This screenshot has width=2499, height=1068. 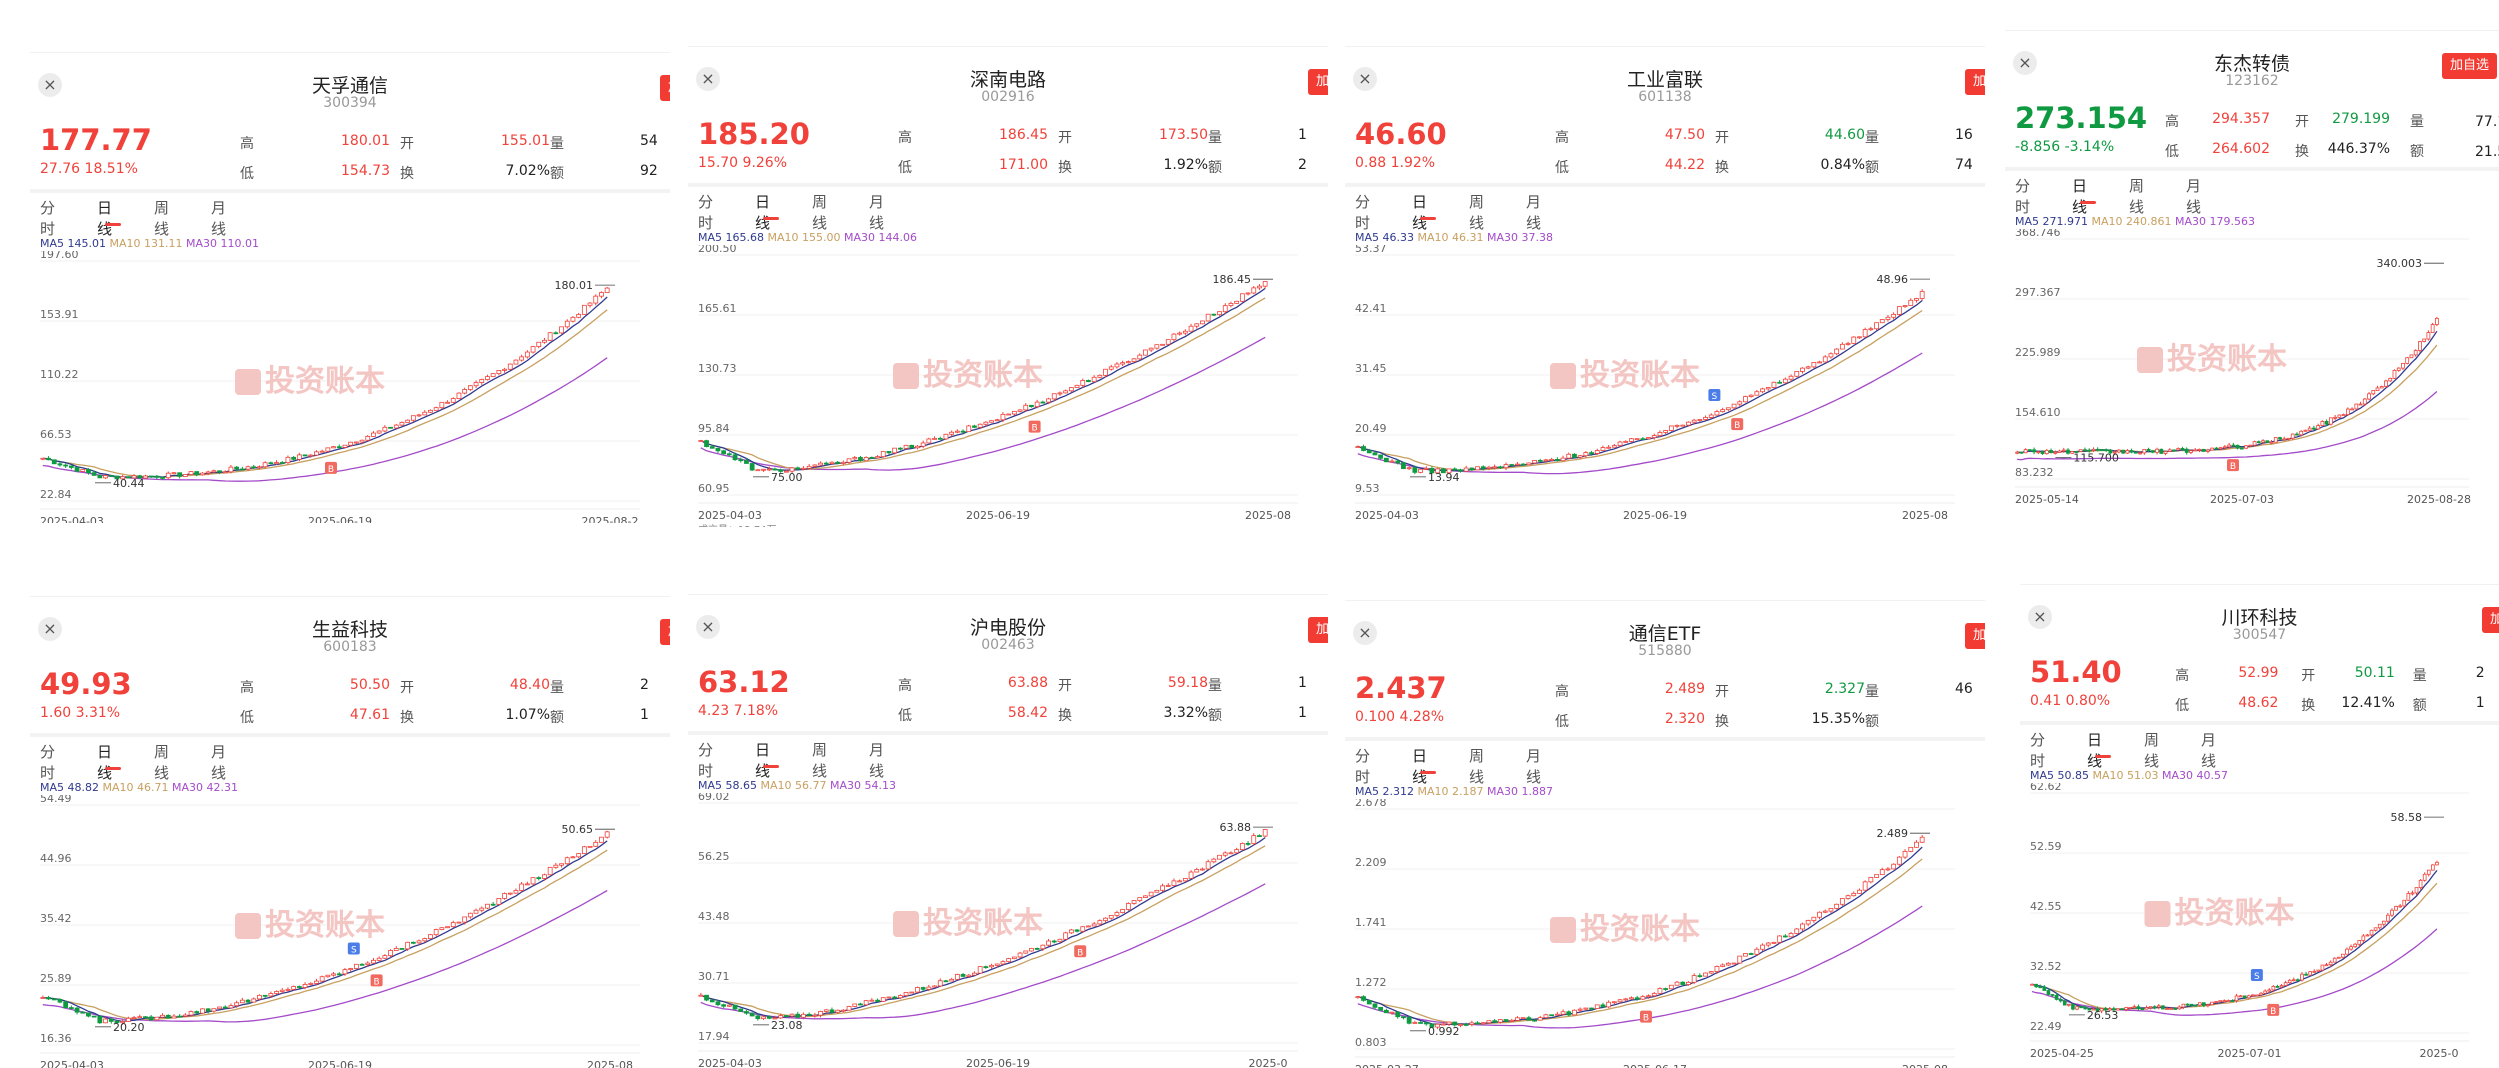 I want to click on y-tick-label: 225.989, so click(x=2038, y=352).